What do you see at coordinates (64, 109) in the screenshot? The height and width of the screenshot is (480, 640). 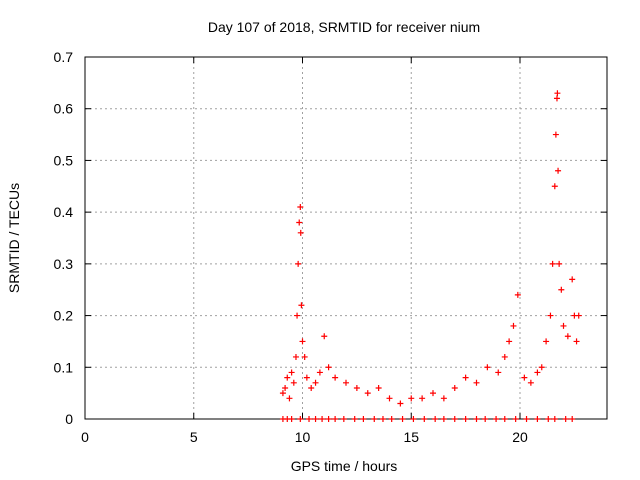 I see `y-tick-label: 0.6` at bounding box center [64, 109].